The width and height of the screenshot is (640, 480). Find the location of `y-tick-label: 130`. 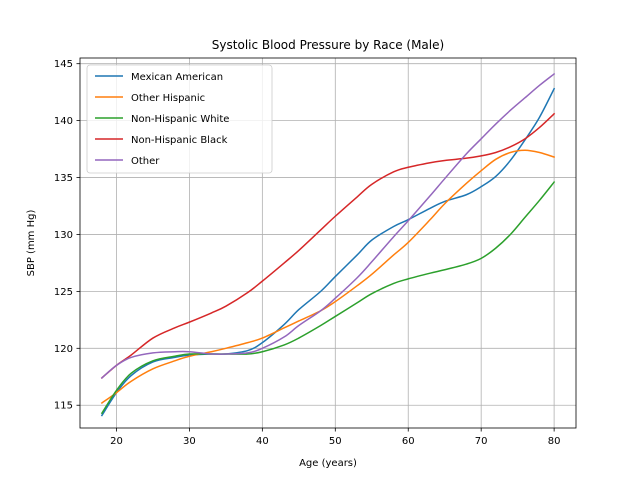

y-tick-label: 130 is located at coordinates (63, 235).